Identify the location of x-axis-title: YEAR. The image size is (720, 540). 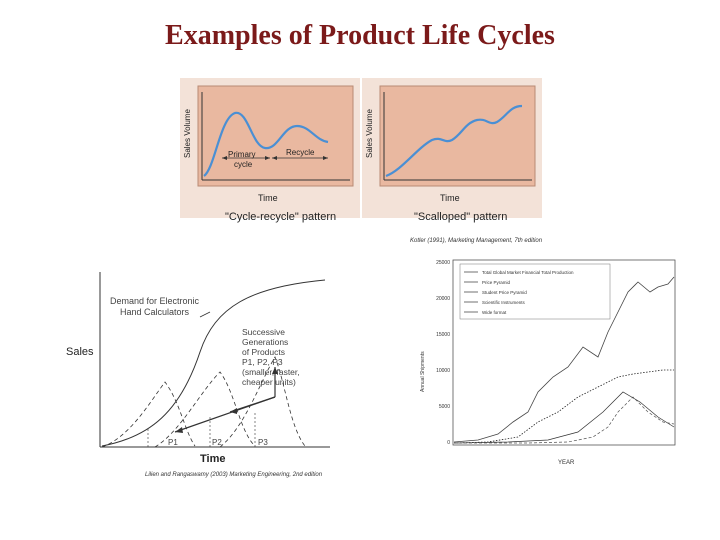
(566, 463).